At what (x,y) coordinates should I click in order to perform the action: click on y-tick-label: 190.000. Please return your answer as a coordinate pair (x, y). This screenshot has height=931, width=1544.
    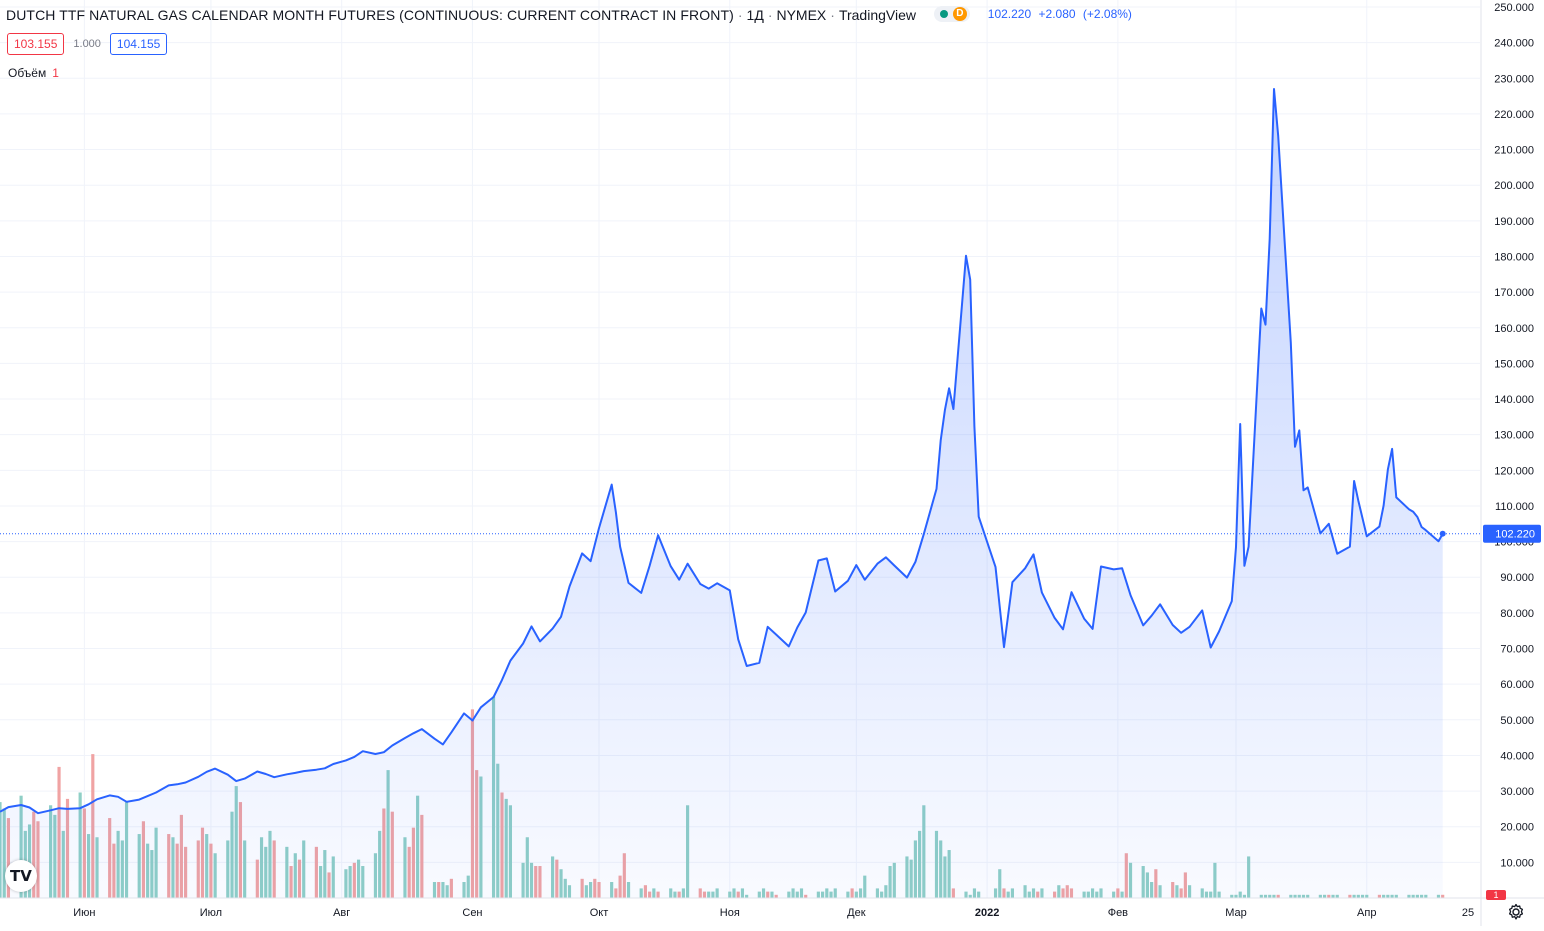
    Looking at the image, I should click on (1514, 222).